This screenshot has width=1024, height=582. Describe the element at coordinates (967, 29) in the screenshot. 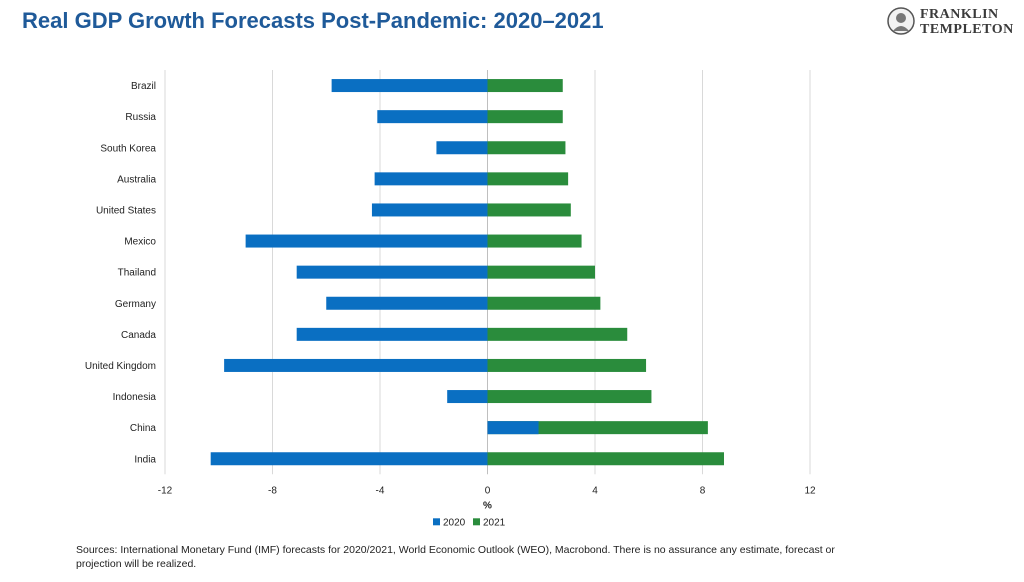

I see `logo-line-2: TEMPLETON` at that location.